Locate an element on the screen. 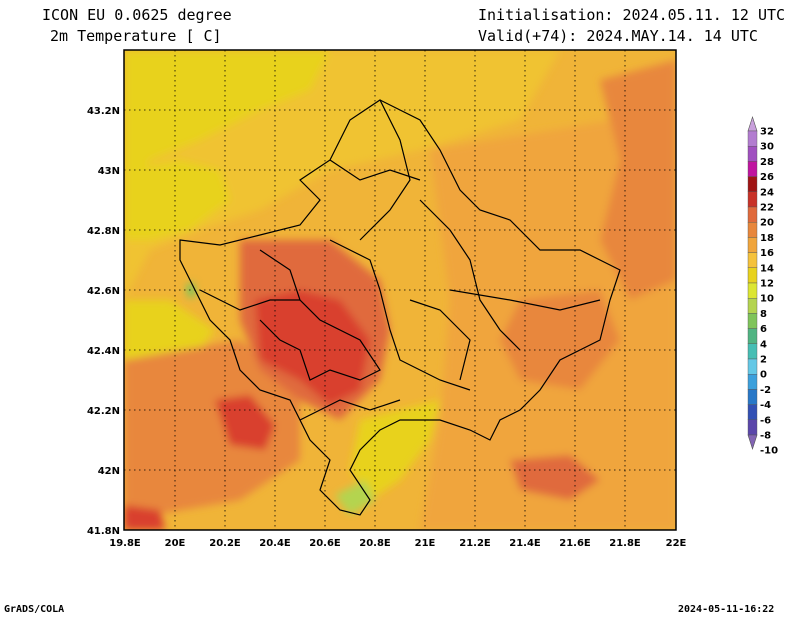 This screenshot has height=618, width=800. colorbar-label: -10 is located at coordinates (769, 451).